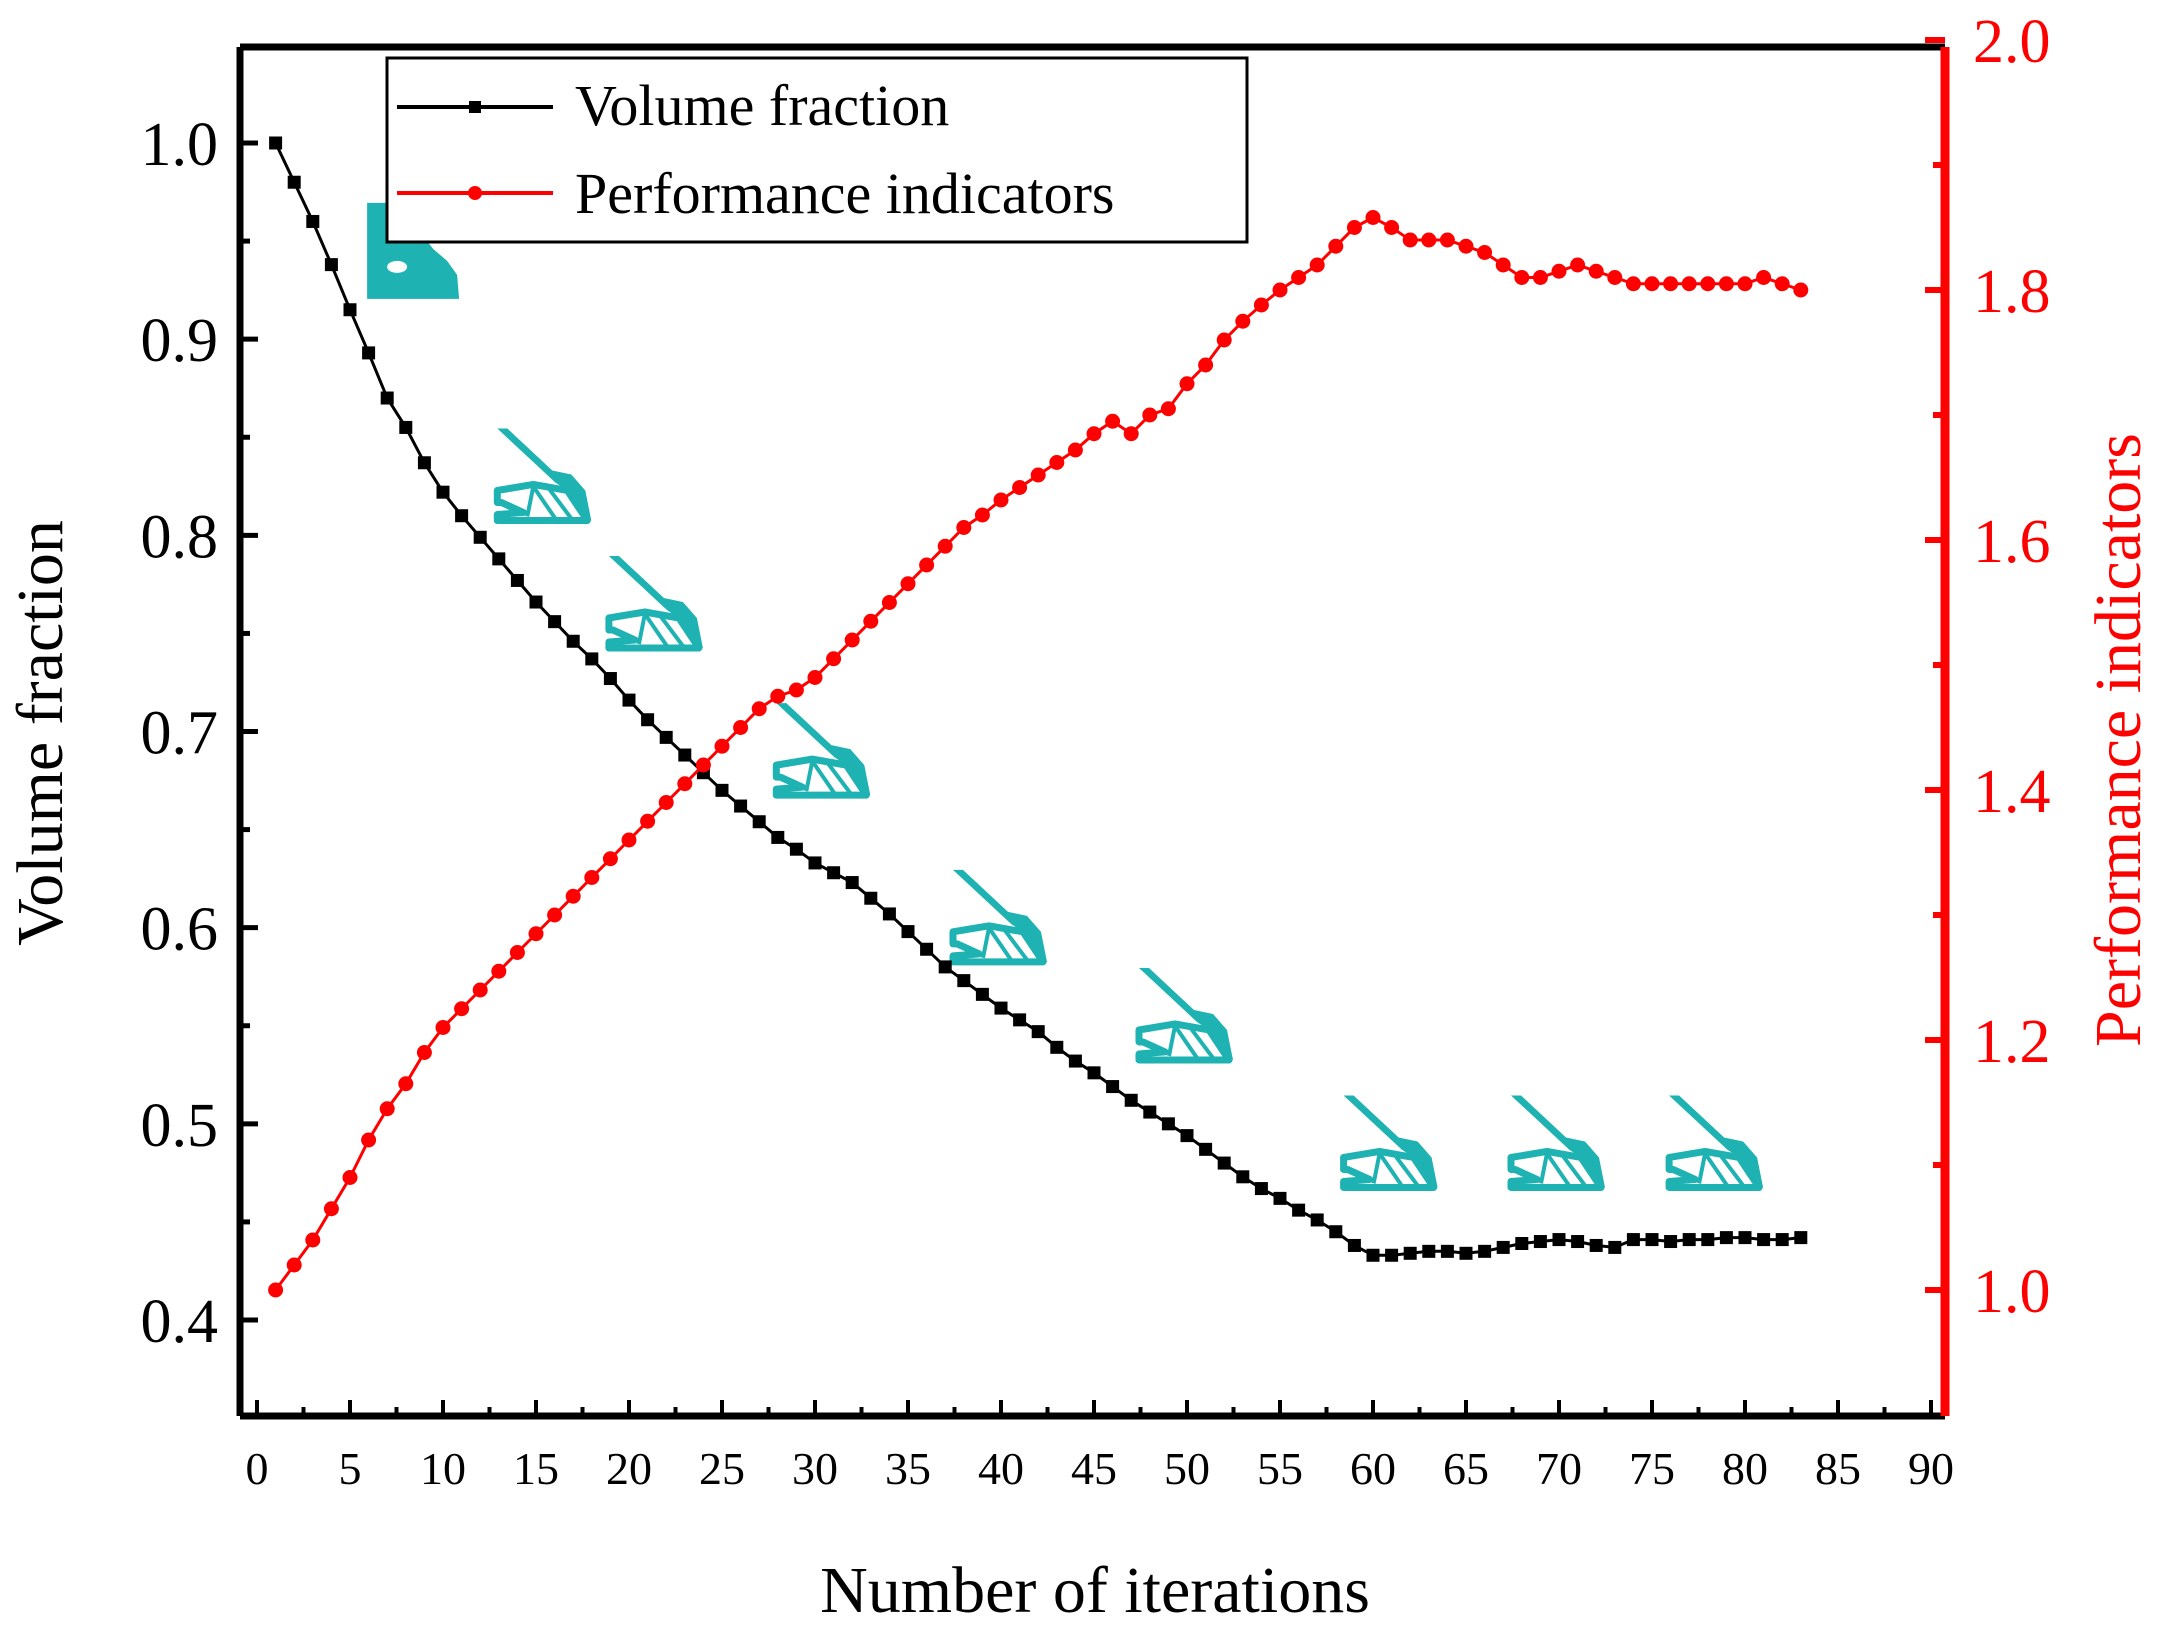 Image resolution: width=2182 pixels, height=1642 pixels. Describe the element at coordinates (1094, 1468) in the screenshot. I see `x-tick-label-45: 45` at that location.